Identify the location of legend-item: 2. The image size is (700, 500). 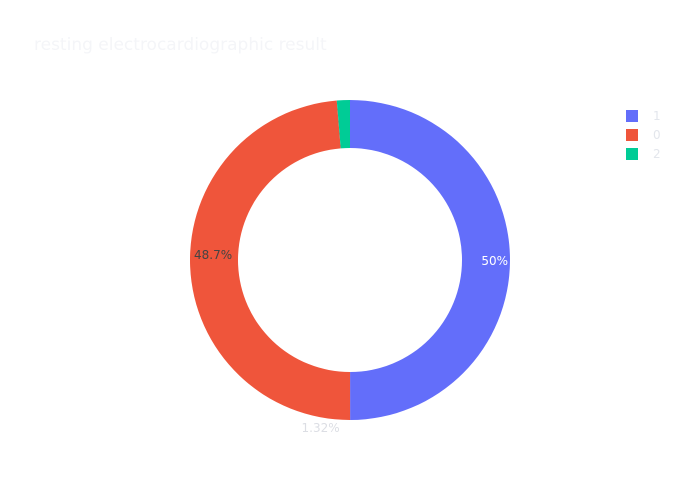
(643, 153).